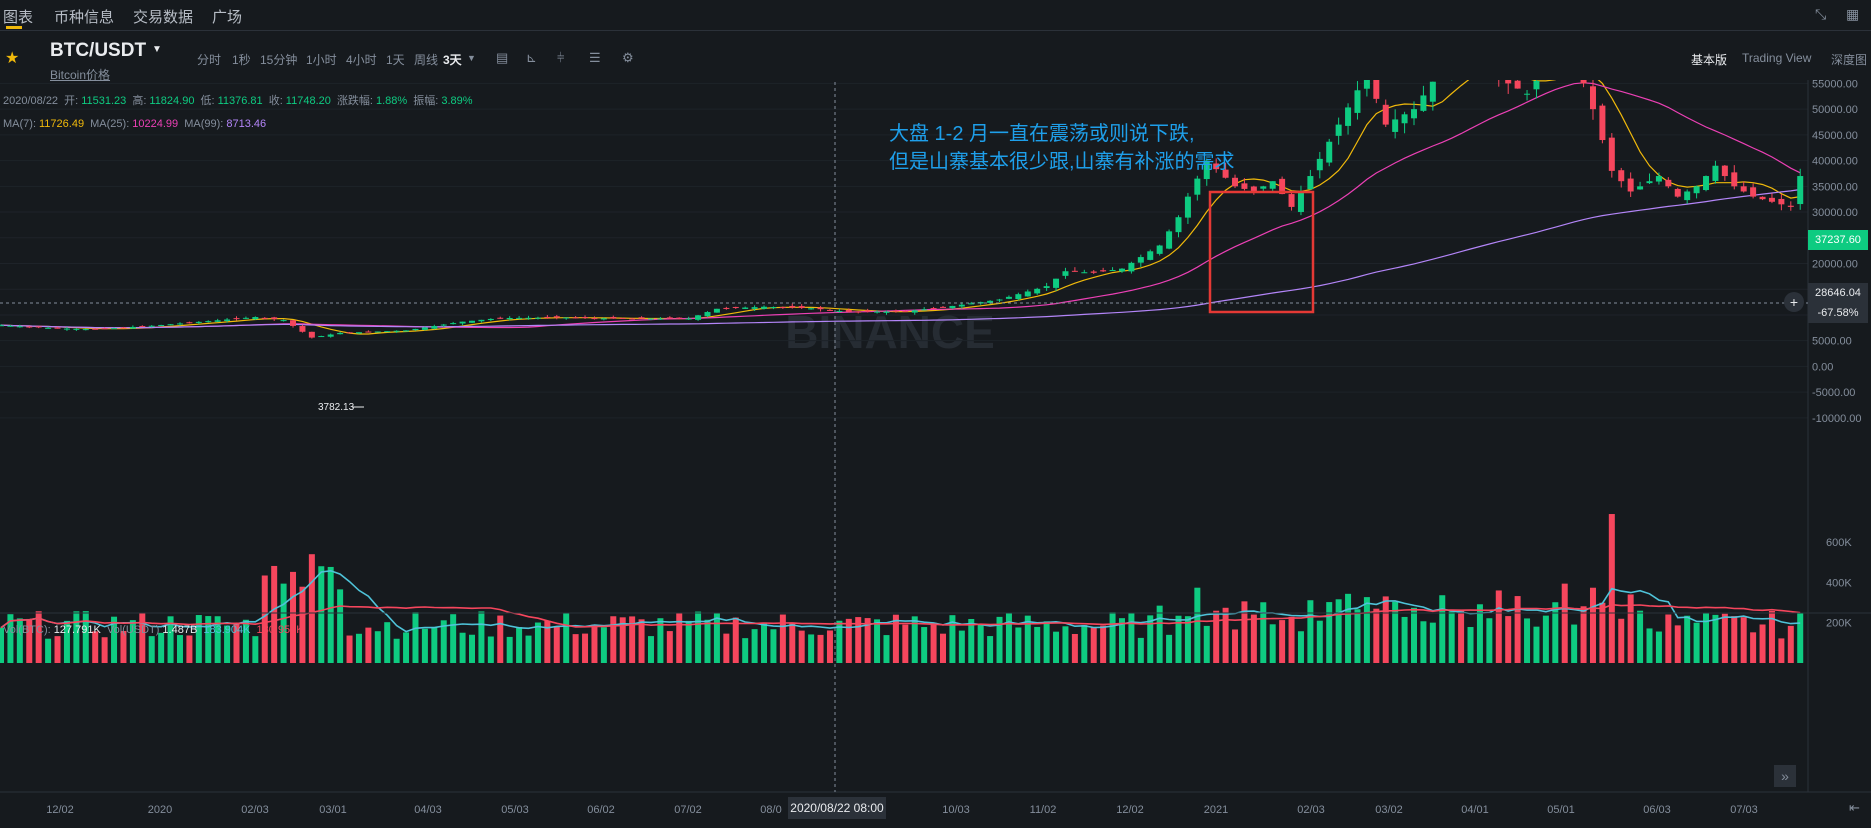  Describe the element at coordinates (321, 60) in the screenshot. I see `interval-1h: 1小时` at that location.